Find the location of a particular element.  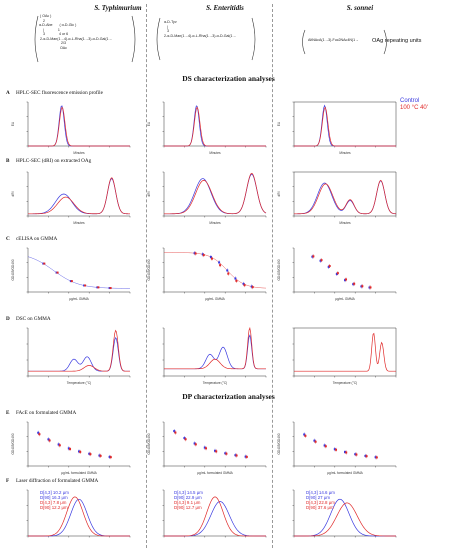

x-axis-label: Minutes is located at coordinates (345, 223).